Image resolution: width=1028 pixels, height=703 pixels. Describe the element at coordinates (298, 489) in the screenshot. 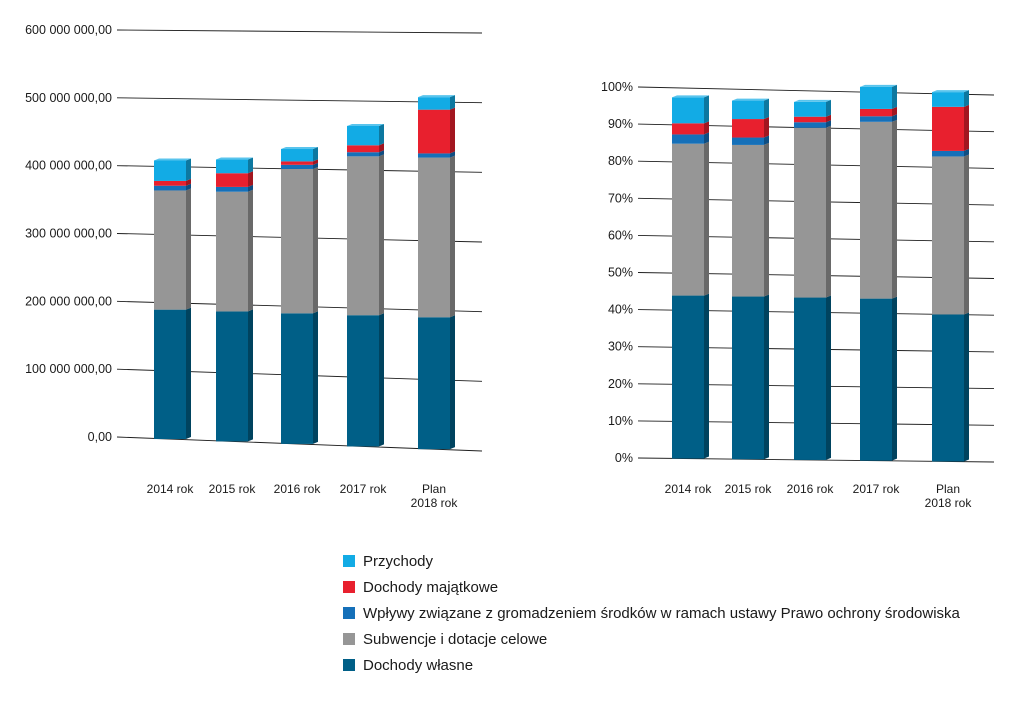

I see `x-category-label: 2016 rok` at that location.